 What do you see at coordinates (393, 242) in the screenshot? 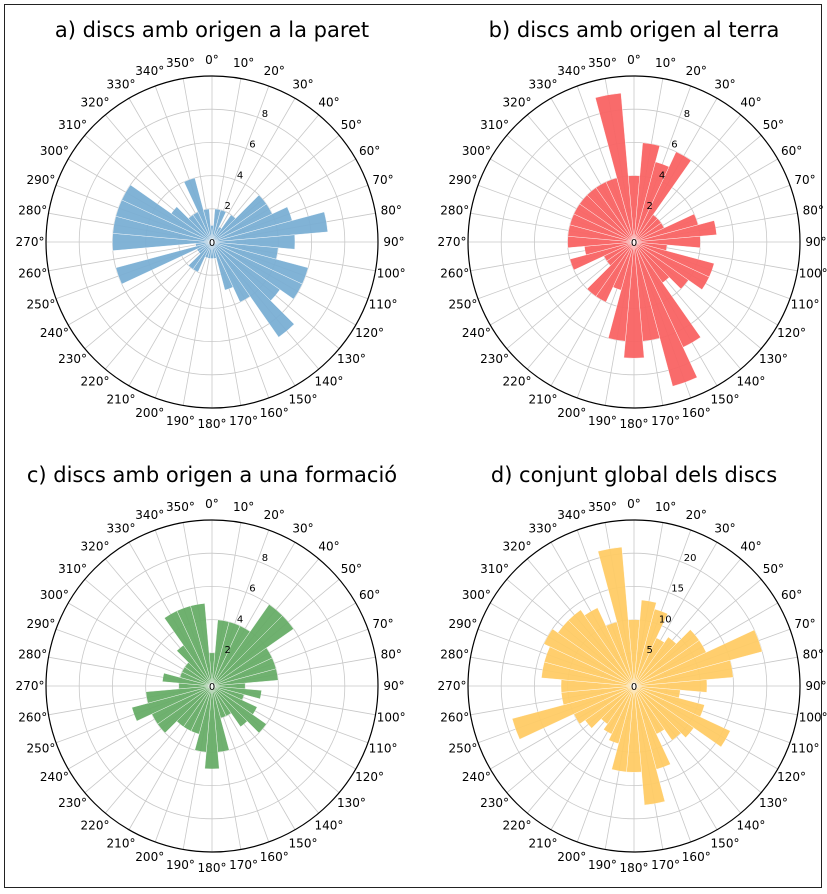
I see `angle-tick-label: 90°` at bounding box center [393, 242].